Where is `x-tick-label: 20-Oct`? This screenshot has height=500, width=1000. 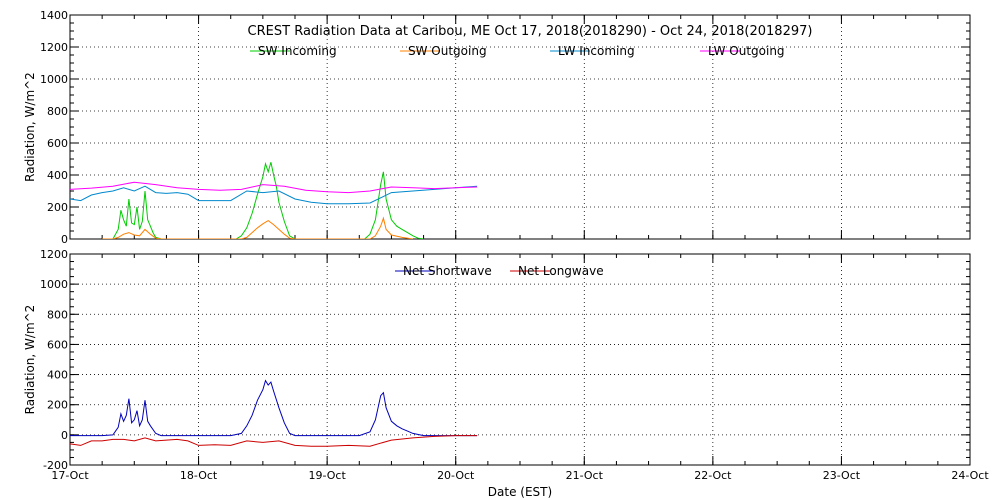 x-tick-label: 20-Oct is located at coordinates (456, 475).